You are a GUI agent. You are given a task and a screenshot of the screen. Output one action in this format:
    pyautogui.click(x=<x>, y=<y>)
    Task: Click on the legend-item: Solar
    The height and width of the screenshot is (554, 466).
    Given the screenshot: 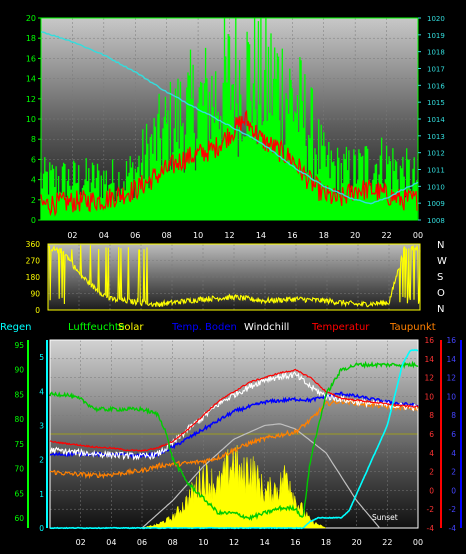 What is the action you would take?
    pyautogui.click(x=131, y=327)
    